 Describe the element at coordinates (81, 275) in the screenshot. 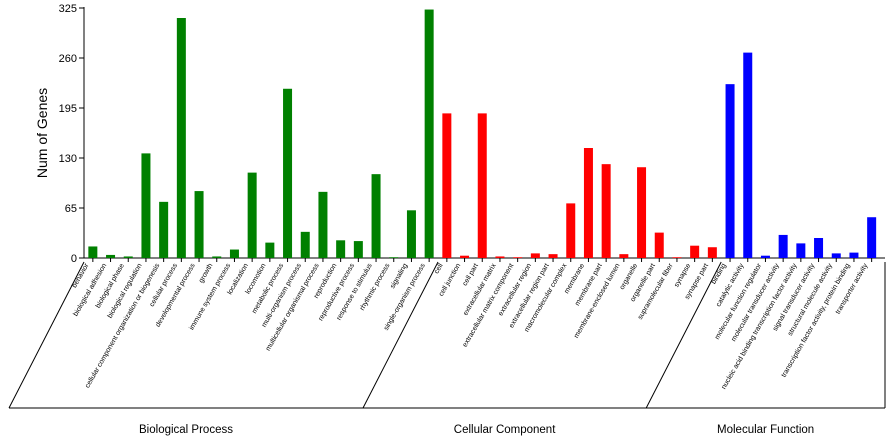

I see `category-label: behavior` at that location.